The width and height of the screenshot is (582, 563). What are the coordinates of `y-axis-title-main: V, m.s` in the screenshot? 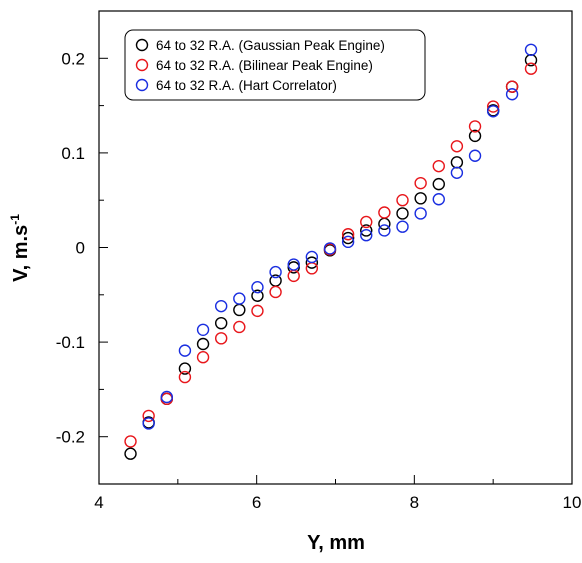 It's located at (21, 253).